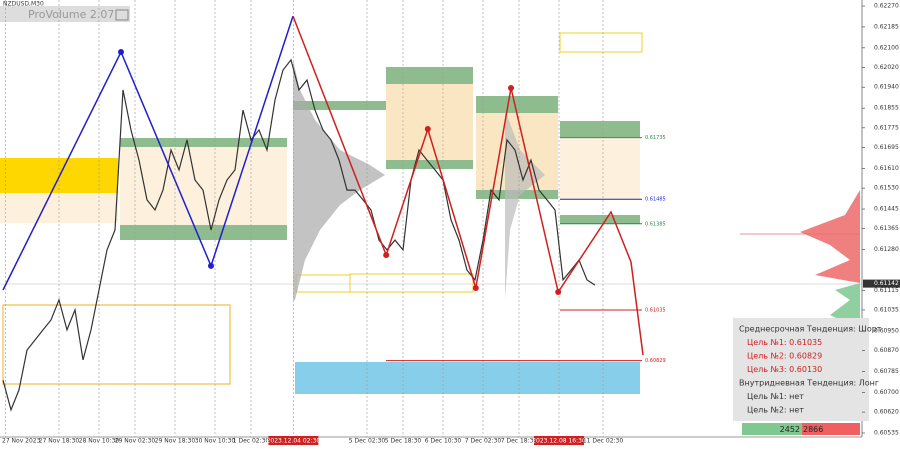 Image resolution: width=900 pixels, height=449 pixels. What do you see at coordinates (655, 224) in the screenshot?
I see `level-label: 0.61385` at bounding box center [655, 224].